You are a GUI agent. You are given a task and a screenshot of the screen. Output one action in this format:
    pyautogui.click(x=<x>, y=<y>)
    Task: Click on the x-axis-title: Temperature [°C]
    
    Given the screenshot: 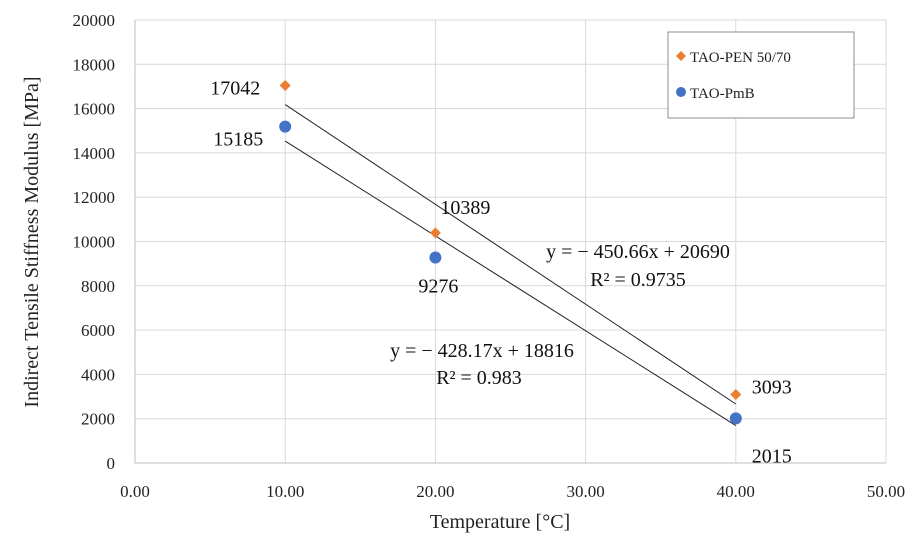 What is the action you would take?
    pyautogui.click(x=500, y=522)
    